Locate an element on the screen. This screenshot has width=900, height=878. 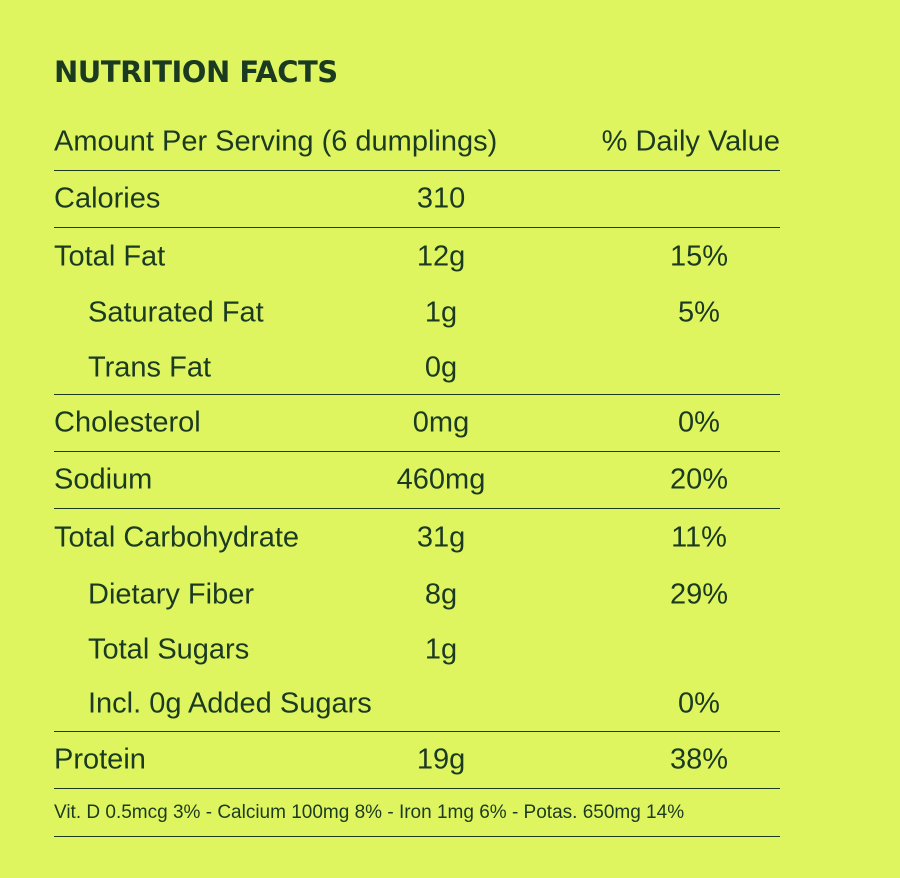
nutrient-name: Trans Fat is located at coordinates (150, 367).